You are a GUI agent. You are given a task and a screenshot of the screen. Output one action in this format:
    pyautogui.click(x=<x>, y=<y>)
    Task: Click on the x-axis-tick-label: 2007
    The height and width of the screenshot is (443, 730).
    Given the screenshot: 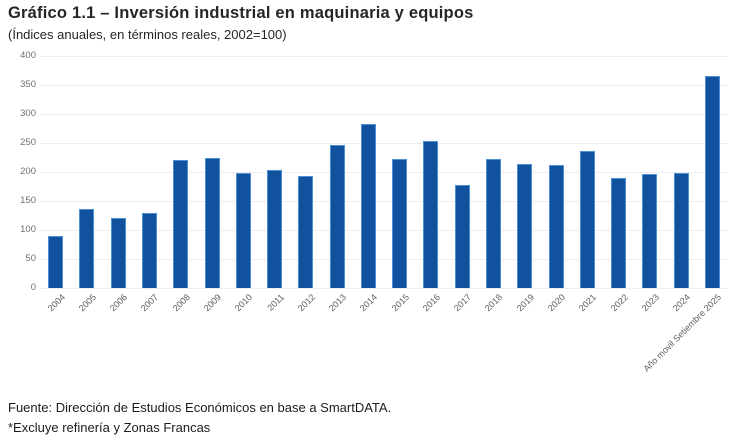 What is the action you would take?
    pyautogui.click(x=149, y=303)
    